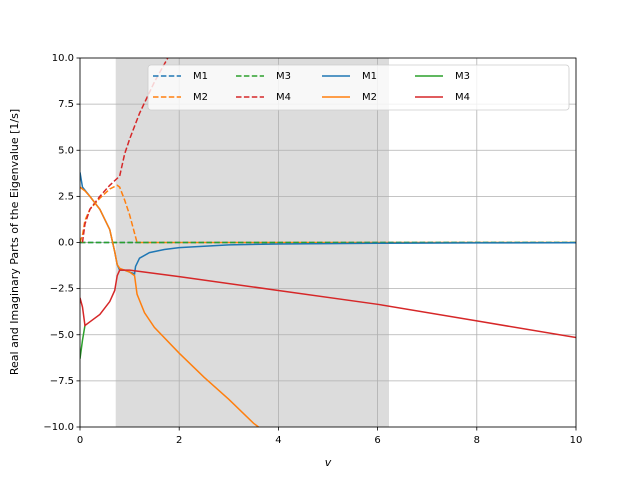 This screenshot has width=640, height=480. I want to click on legend: M1 M2 M3 M4 M1 M2 M3 M4, so click(358, 87).